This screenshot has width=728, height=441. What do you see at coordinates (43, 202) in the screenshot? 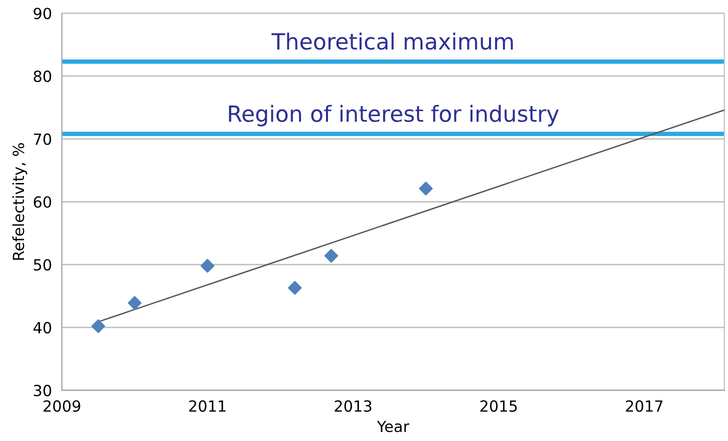
I see `y-tick-label: 60` at bounding box center [43, 202].